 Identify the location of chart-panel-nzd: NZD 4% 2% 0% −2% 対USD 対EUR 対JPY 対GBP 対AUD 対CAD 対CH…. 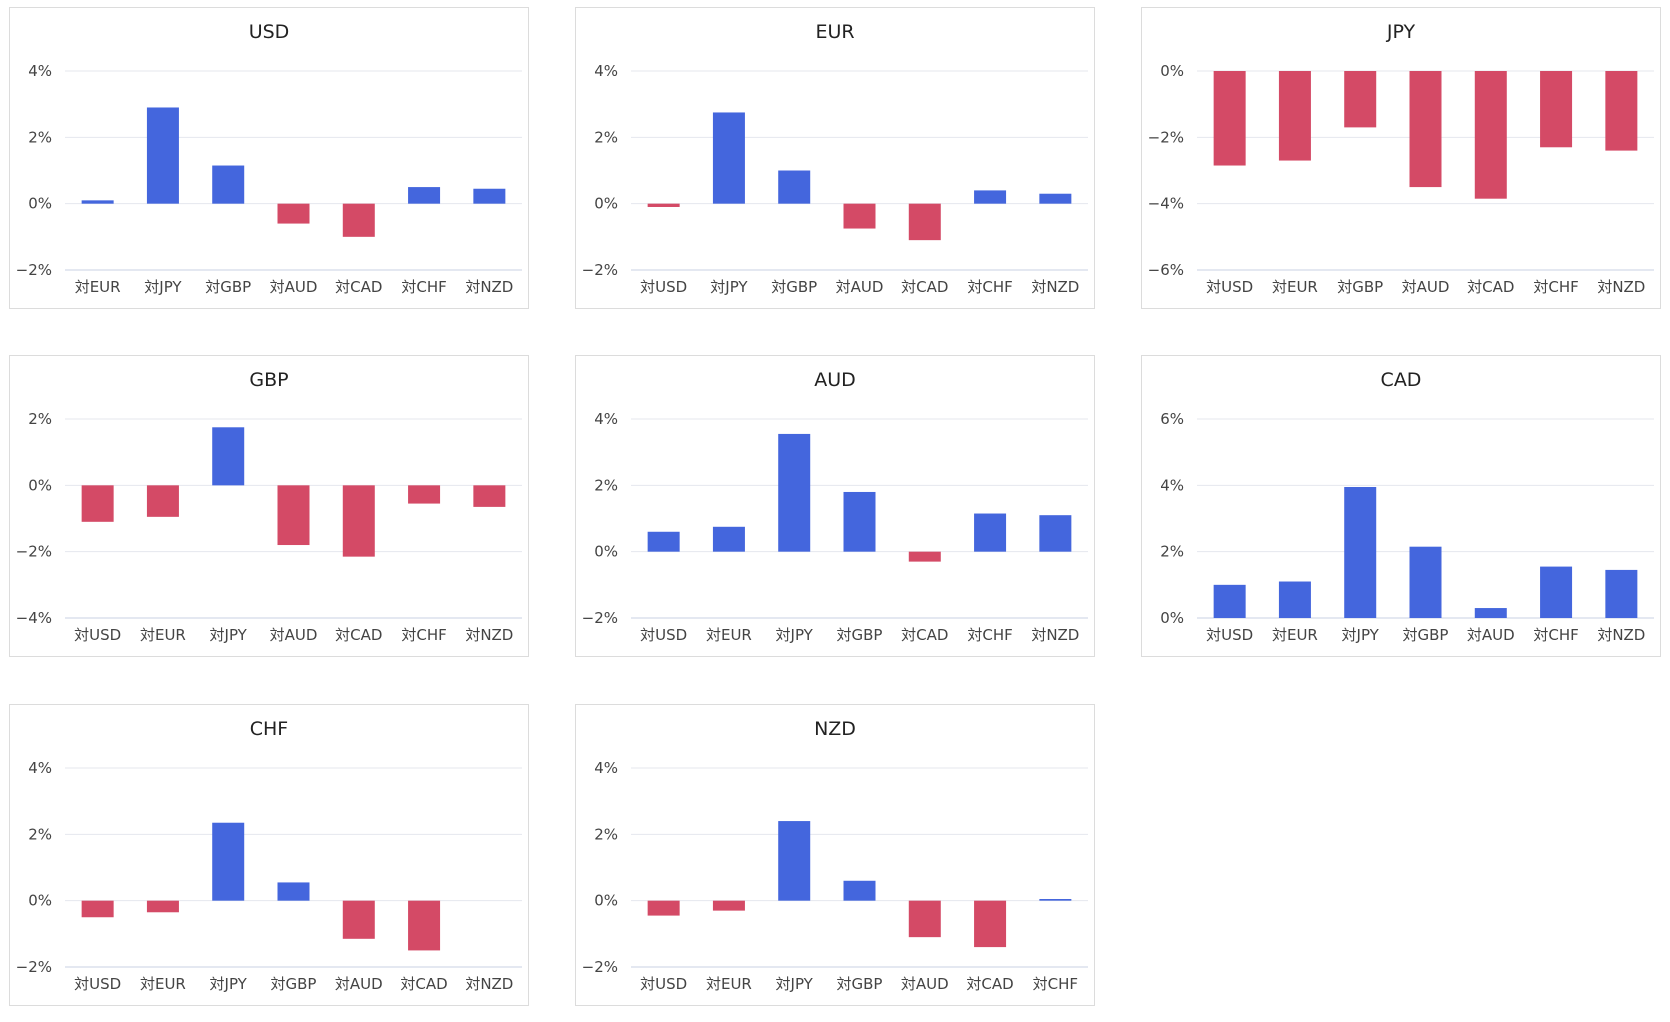
(835, 855).